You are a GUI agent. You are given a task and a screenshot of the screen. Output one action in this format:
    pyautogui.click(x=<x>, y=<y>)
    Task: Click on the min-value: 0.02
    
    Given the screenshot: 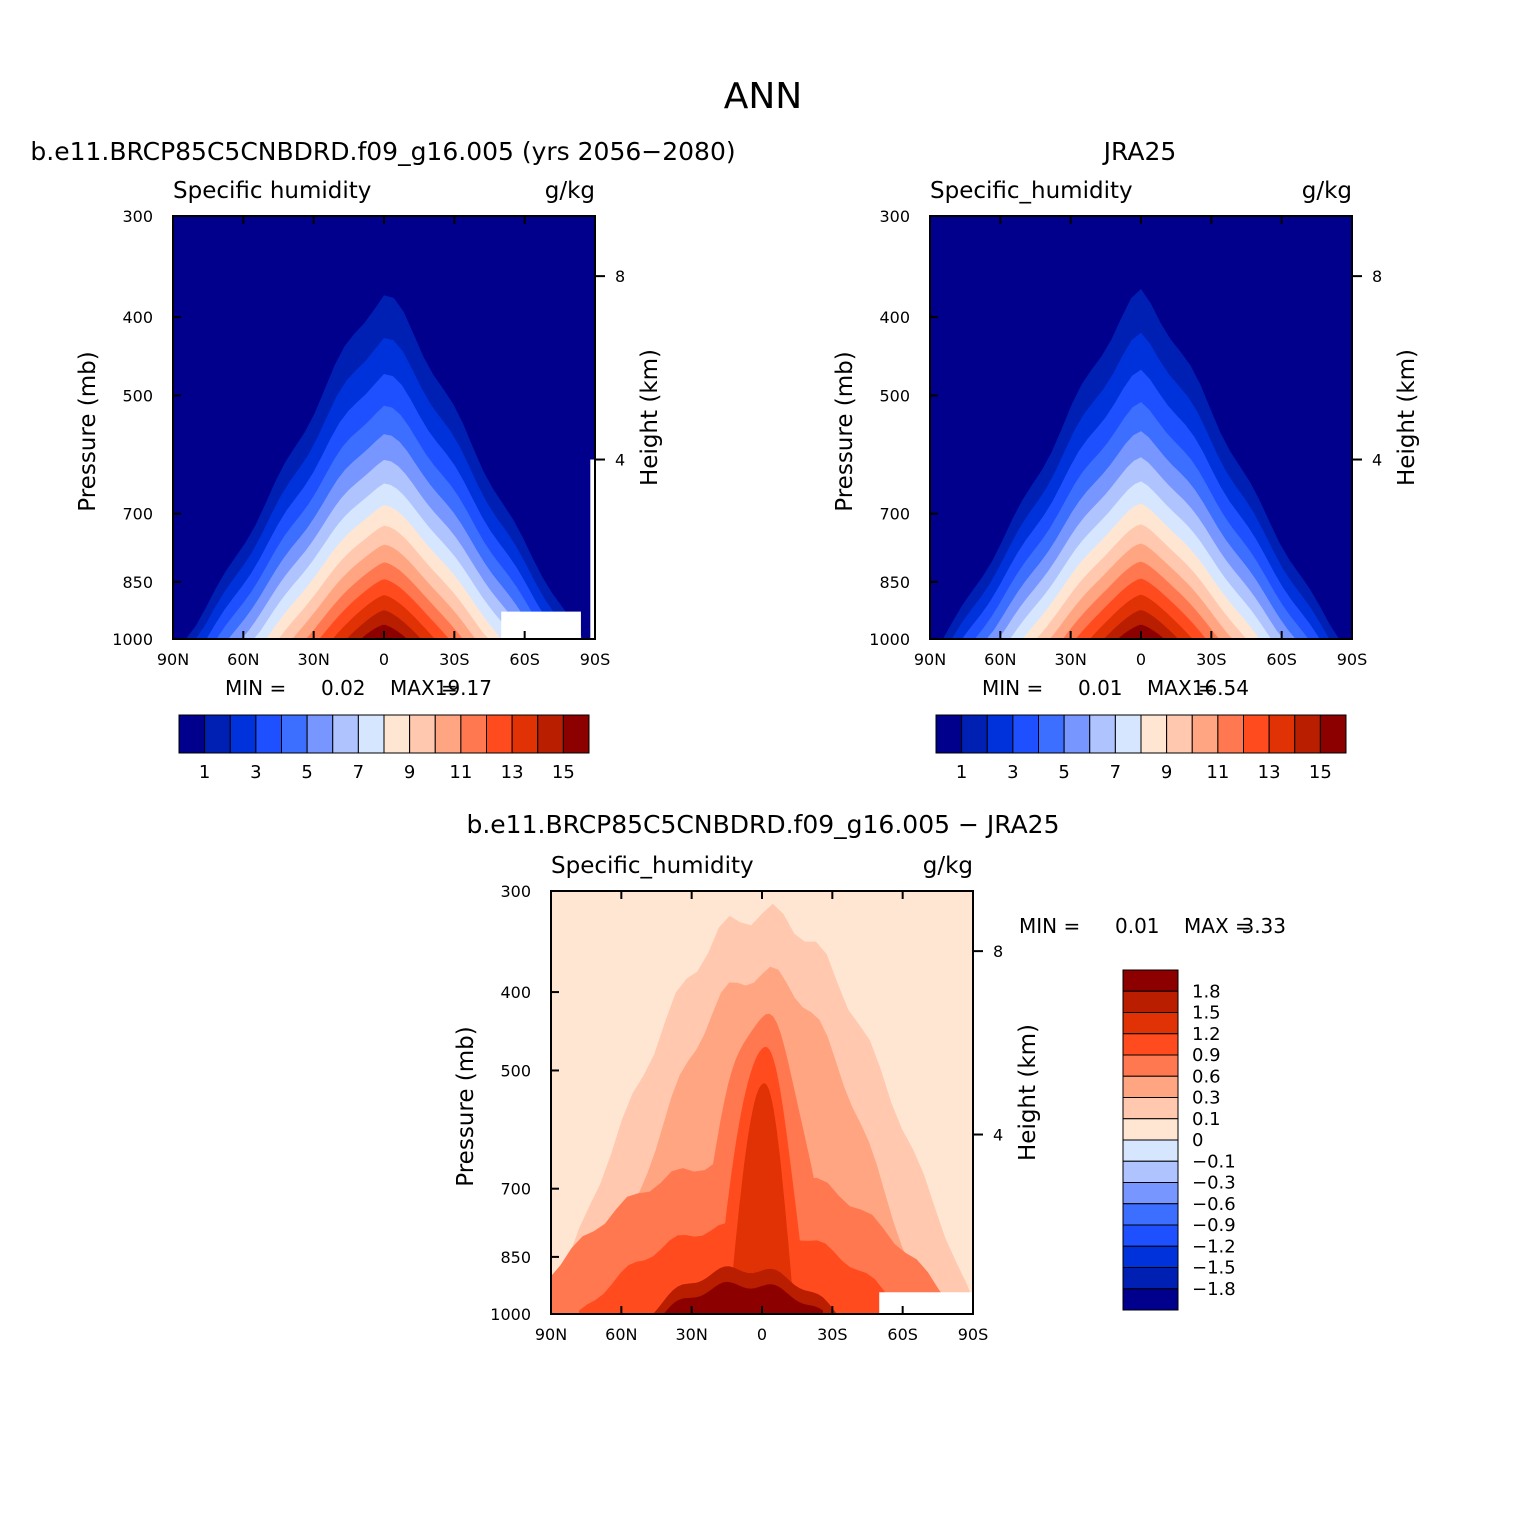 What is the action you would take?
    pyautogui.click(x=343, y=688)
    